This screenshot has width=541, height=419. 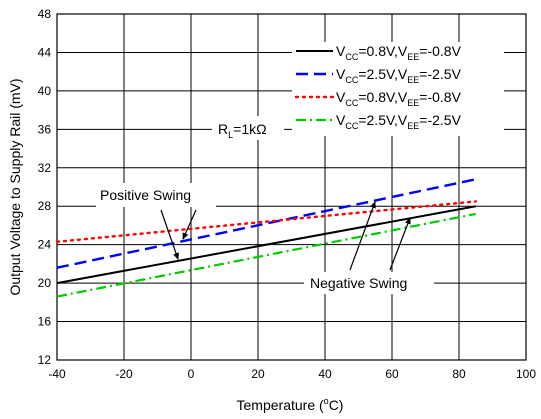 What do you see at coordinates (358, 283) in the screenshot?
I see `negative-swing-label: Negative Swing` at bounding box center [358, 283].